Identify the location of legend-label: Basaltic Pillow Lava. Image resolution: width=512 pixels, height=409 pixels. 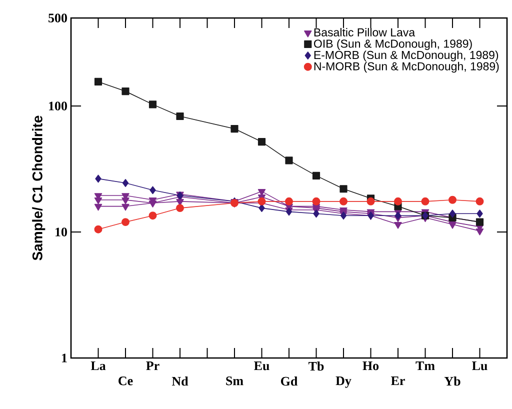
(365, 32).